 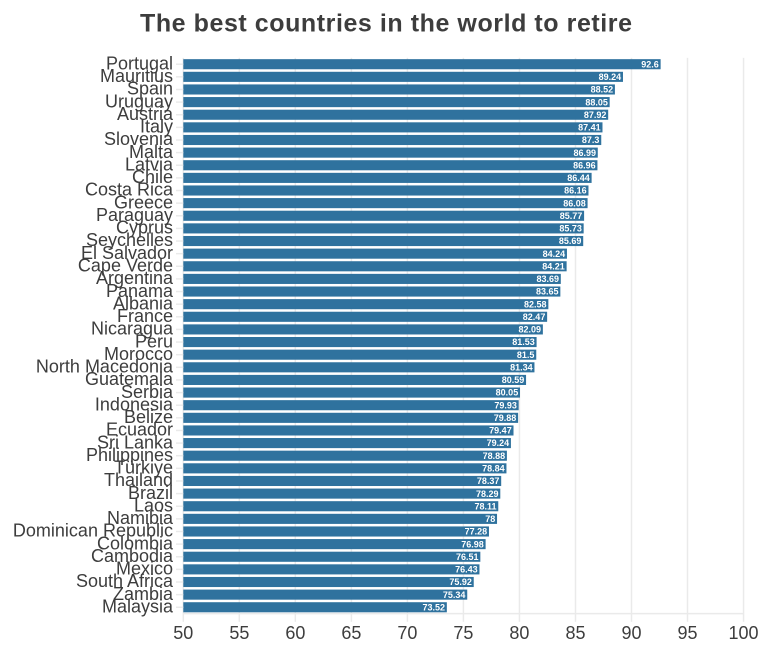 I want to click on svg-text: Italy, so click(x=156, y=127).